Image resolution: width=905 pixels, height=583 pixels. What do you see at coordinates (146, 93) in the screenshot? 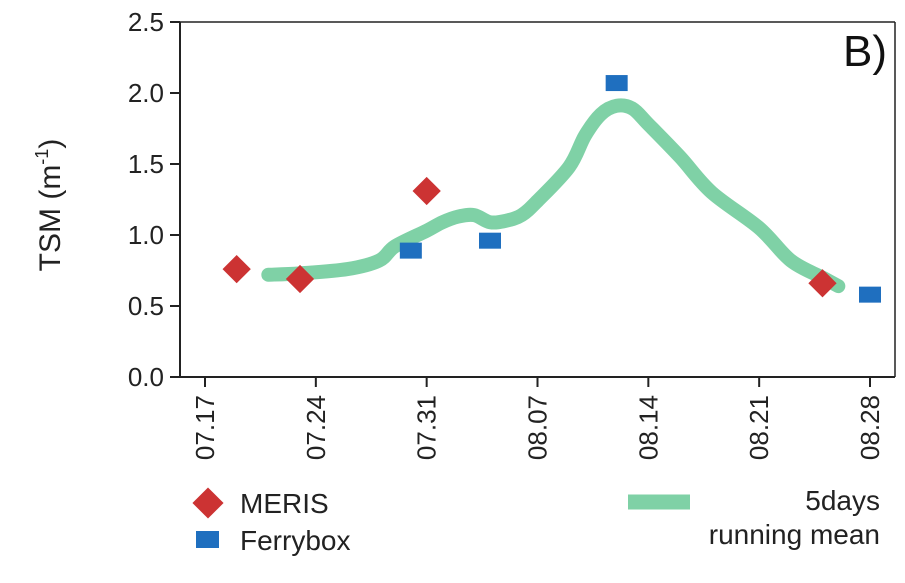
I see `y-tick-label: 2.0` at bounding box center [146, 93].